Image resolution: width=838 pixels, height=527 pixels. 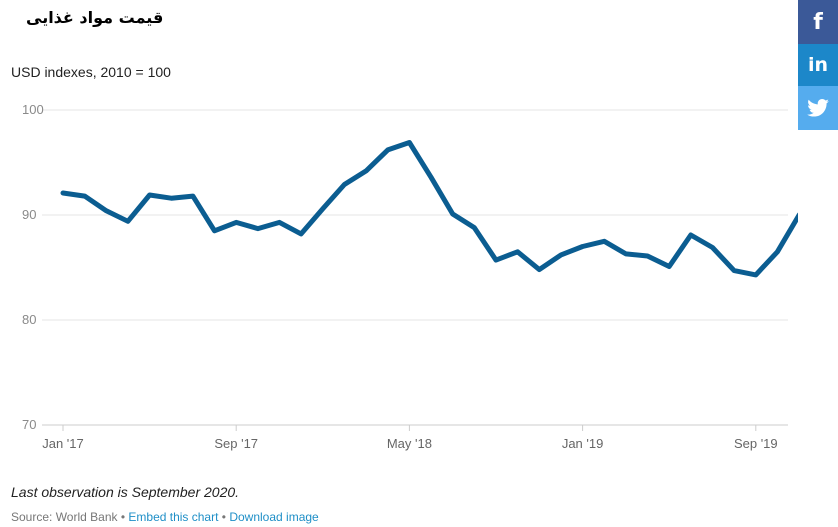 I want to click on embed-chart-link: Embed this chart, so click(x=173, y=517).